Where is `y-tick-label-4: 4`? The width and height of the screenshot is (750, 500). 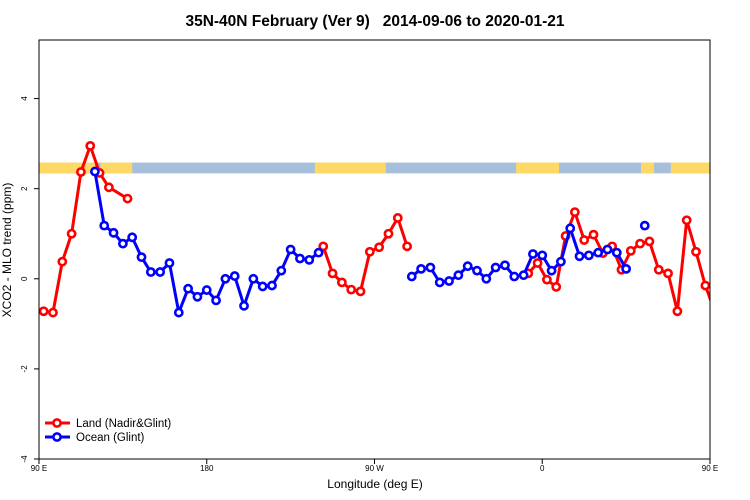 y-tick-label-4: 4 is located at coordinates (24, 98).